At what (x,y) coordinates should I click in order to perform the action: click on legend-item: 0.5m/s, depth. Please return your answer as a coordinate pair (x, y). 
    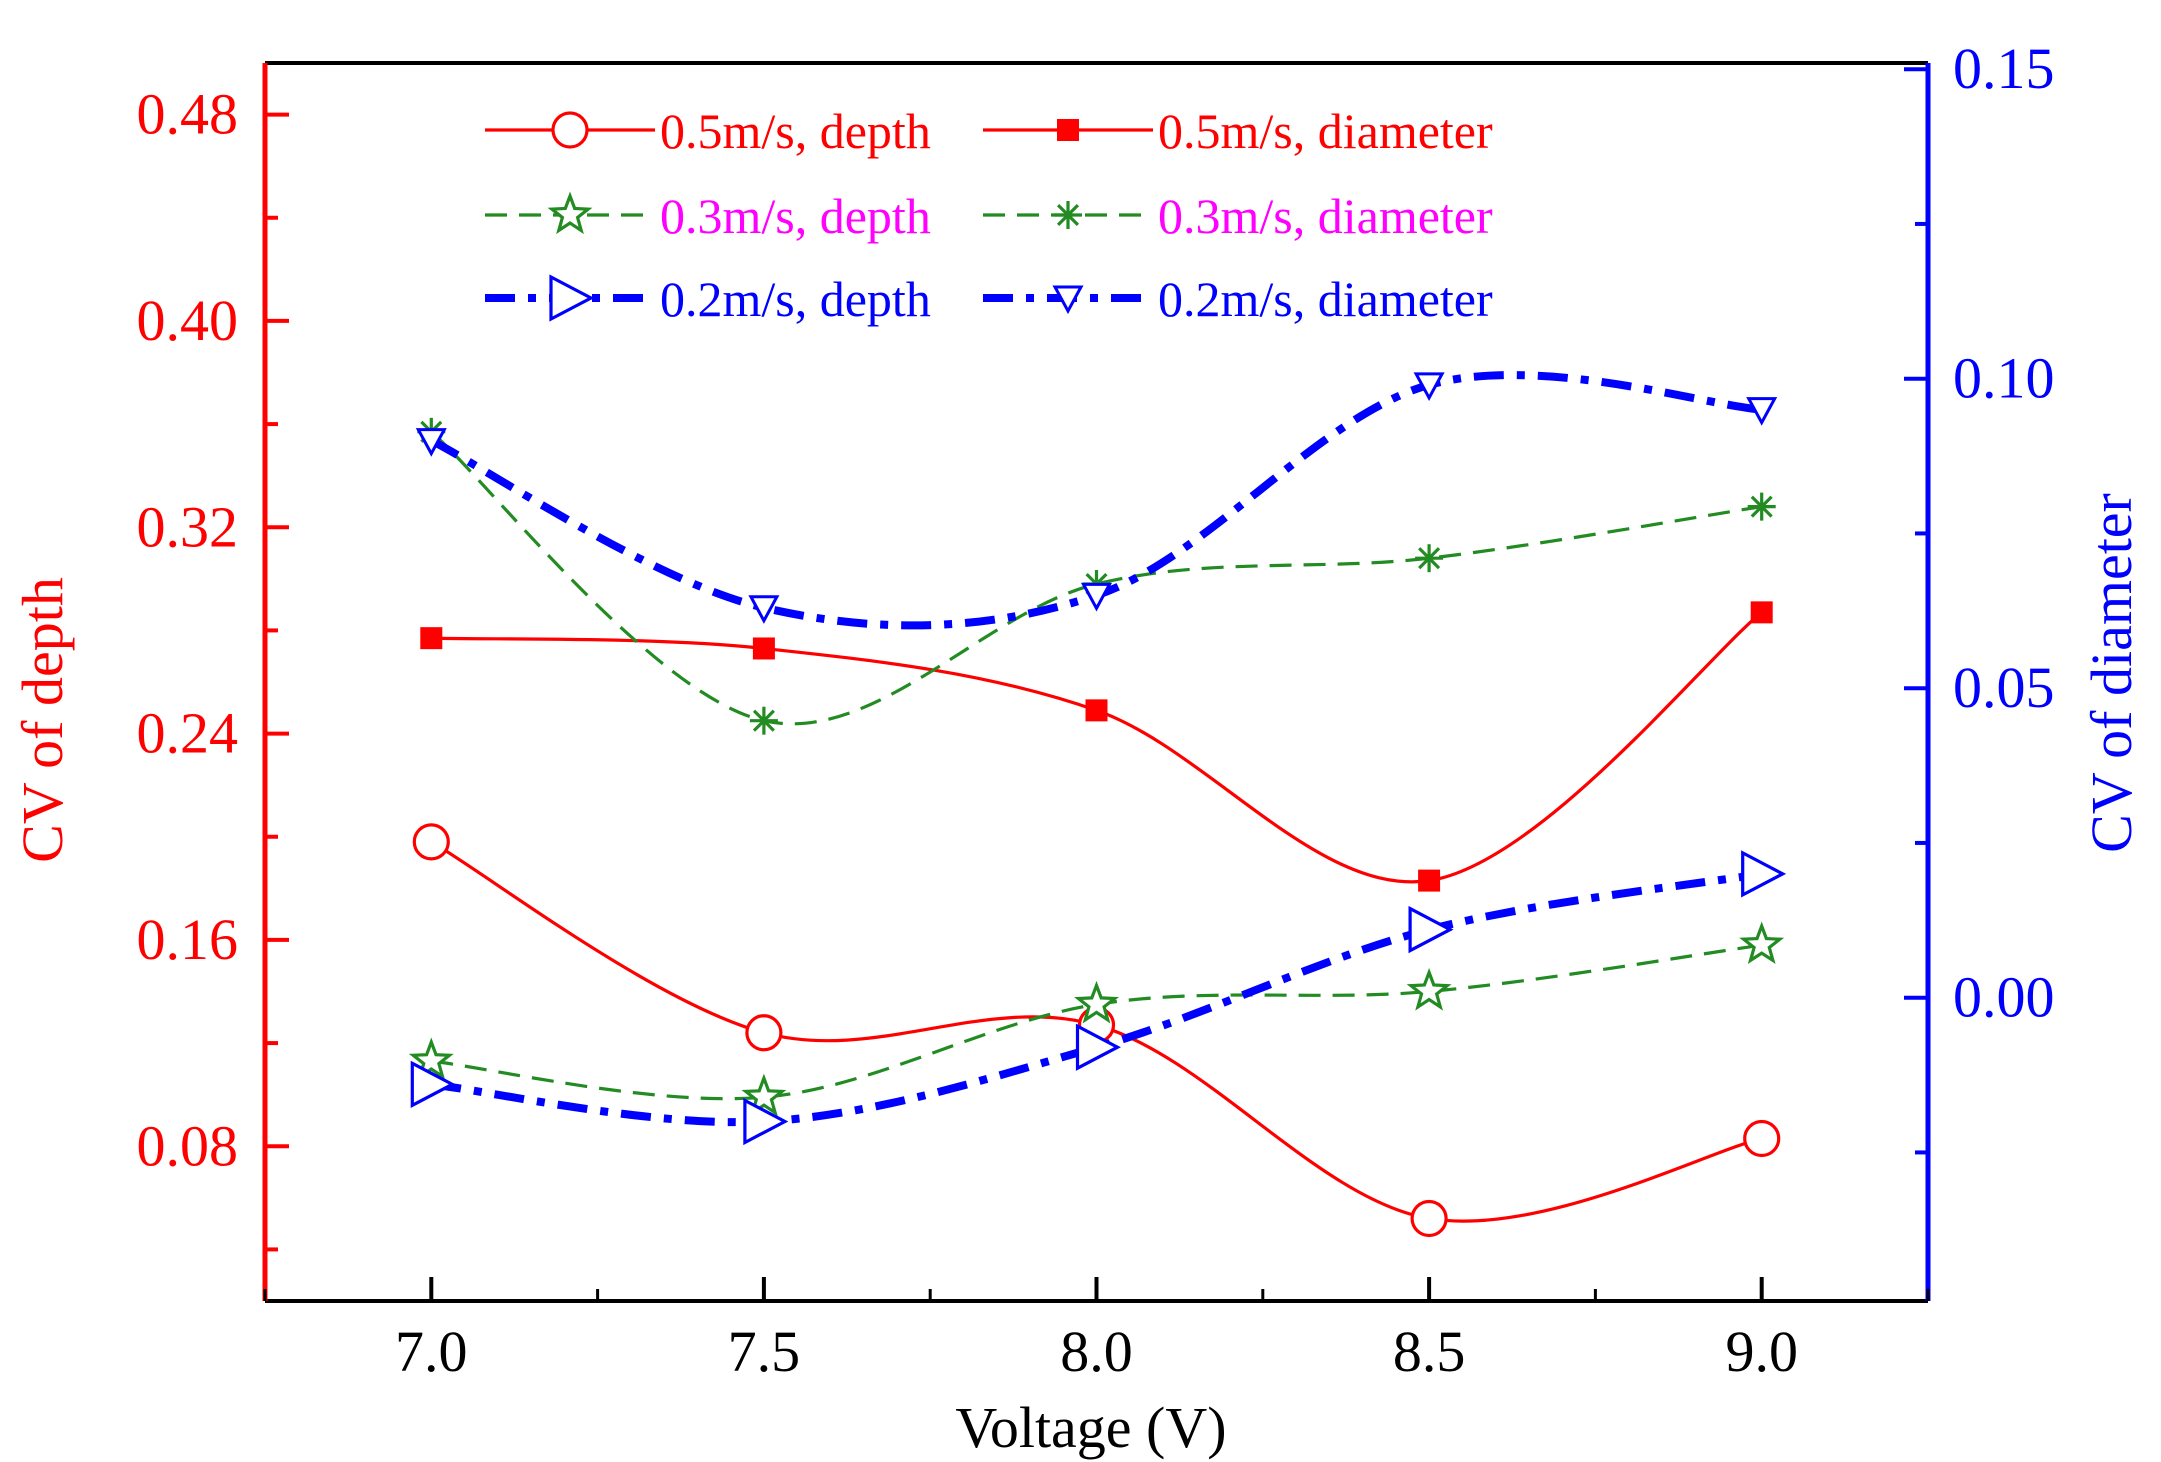
    Looking at the image, I should click on (708, 131).